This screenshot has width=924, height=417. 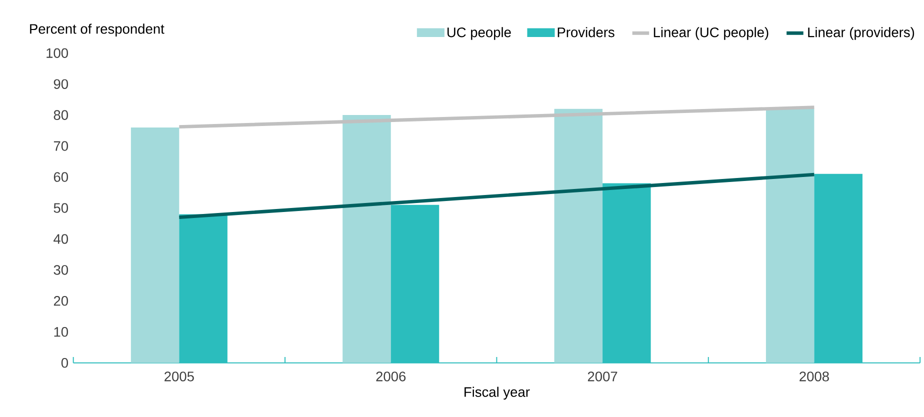 What do you see at coordinates (61, 146) in the screenshot?
I see `y-tick-label: 70` at bounding box center [61, 146].